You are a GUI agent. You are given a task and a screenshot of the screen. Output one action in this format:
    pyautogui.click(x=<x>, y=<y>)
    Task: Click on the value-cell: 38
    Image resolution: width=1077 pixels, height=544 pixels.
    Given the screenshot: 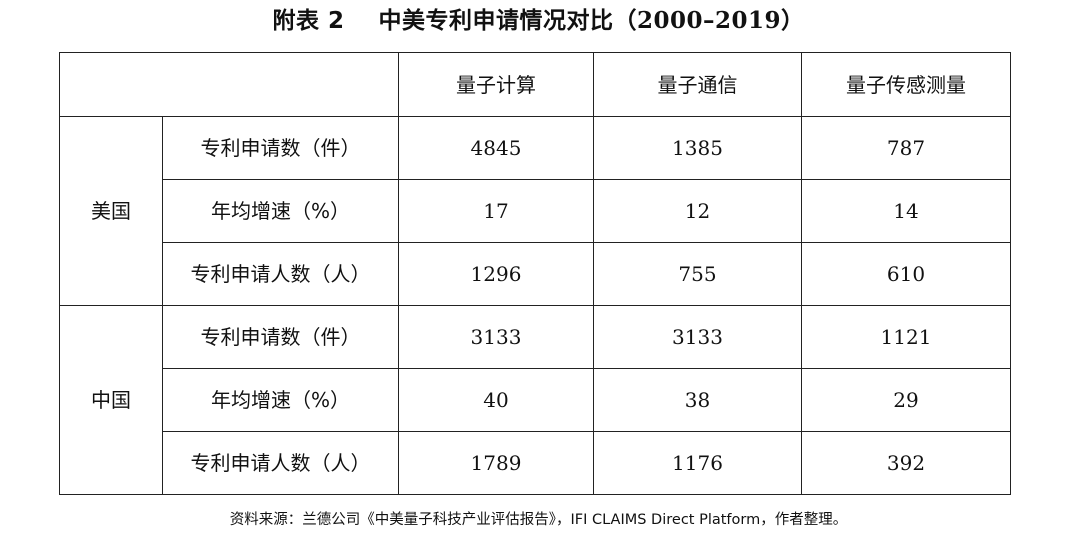 What is the action you would take?
    pyautogui.click(x=697, y=400)
    